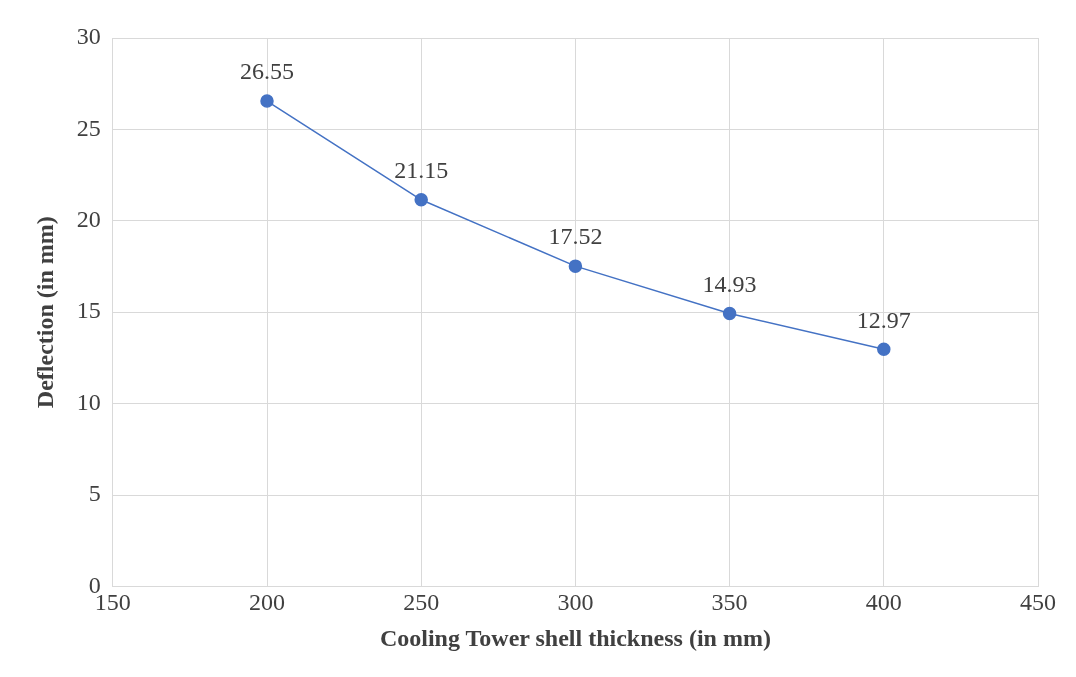 The image size is (1076, 677). I want to click on data-label: 12.97, so click(883, 319).